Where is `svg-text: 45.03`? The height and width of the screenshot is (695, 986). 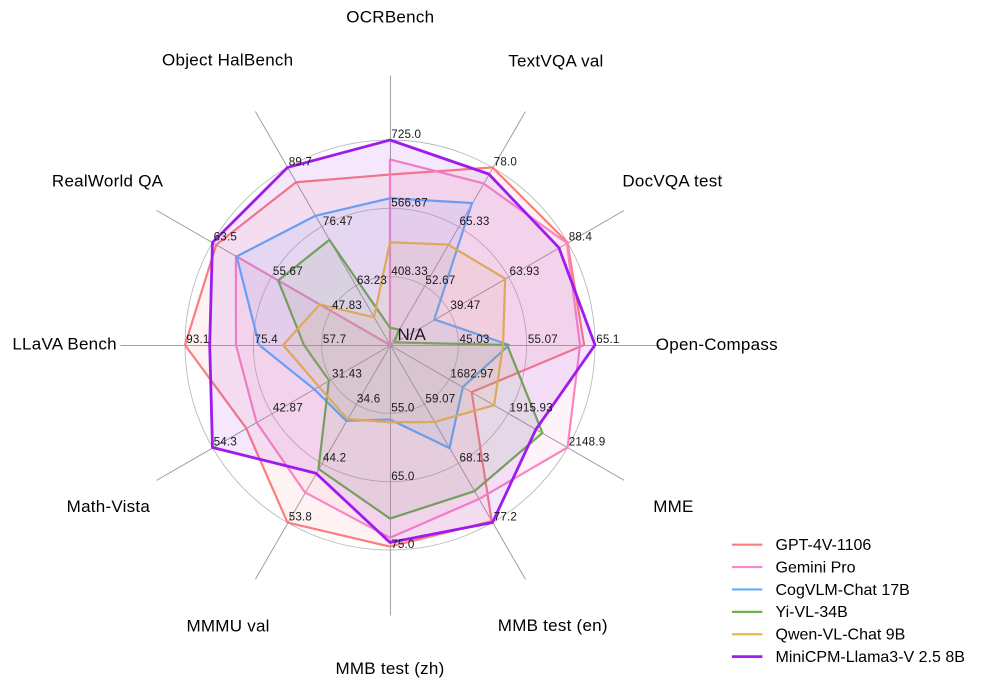 svg-text: 45.03 is located at coordinates (475, 339).